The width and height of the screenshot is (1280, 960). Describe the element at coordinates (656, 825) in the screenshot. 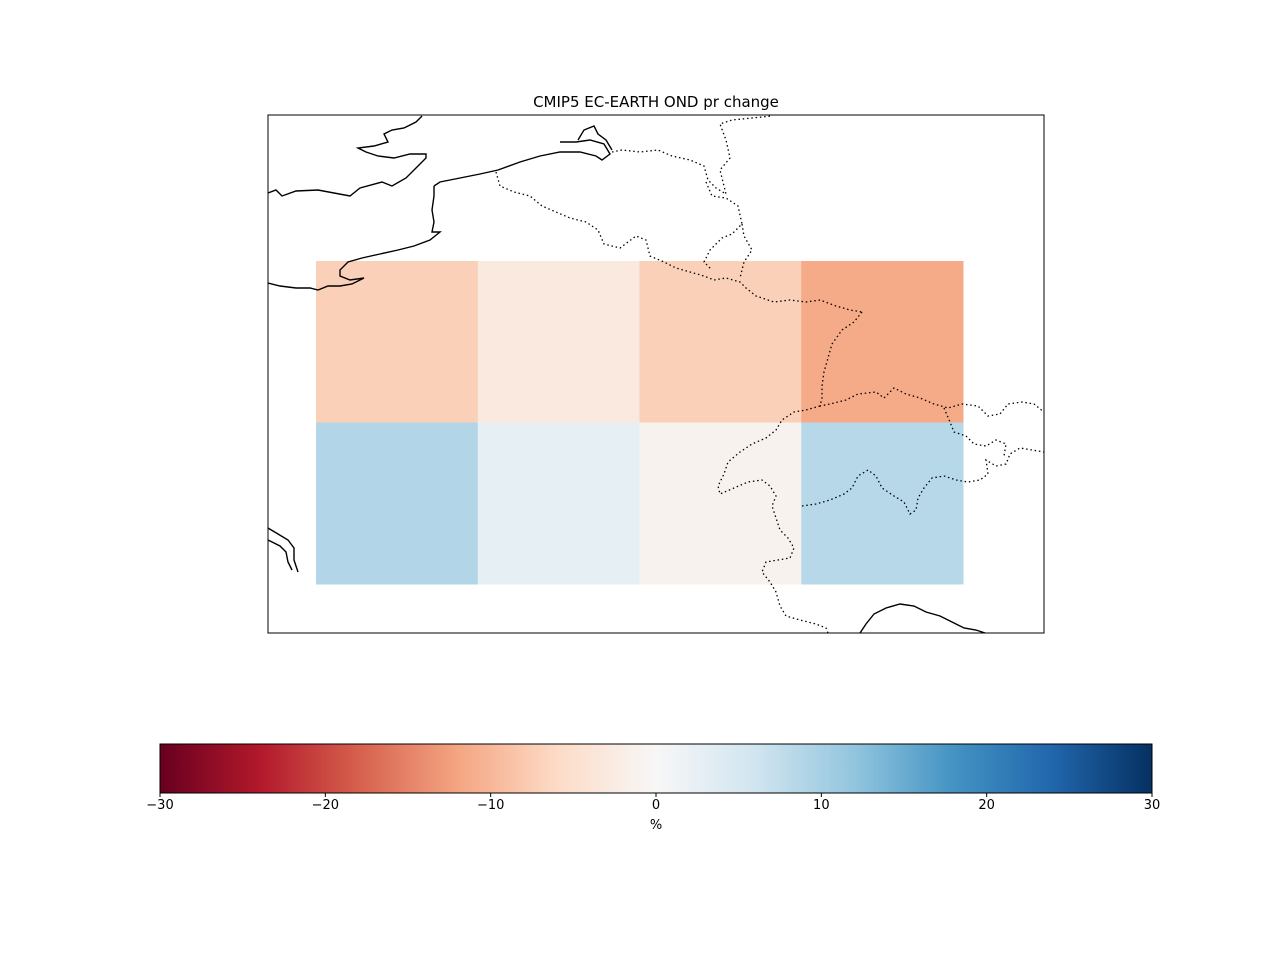

I see `colorbar-label: %` at that location.